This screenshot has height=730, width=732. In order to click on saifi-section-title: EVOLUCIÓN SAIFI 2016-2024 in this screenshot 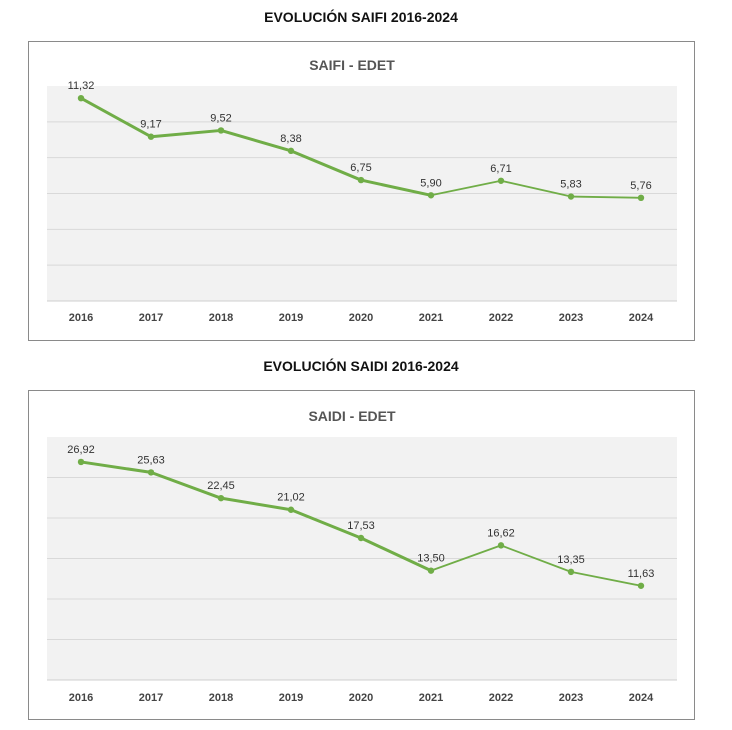, I will do `click(361, 17)`.